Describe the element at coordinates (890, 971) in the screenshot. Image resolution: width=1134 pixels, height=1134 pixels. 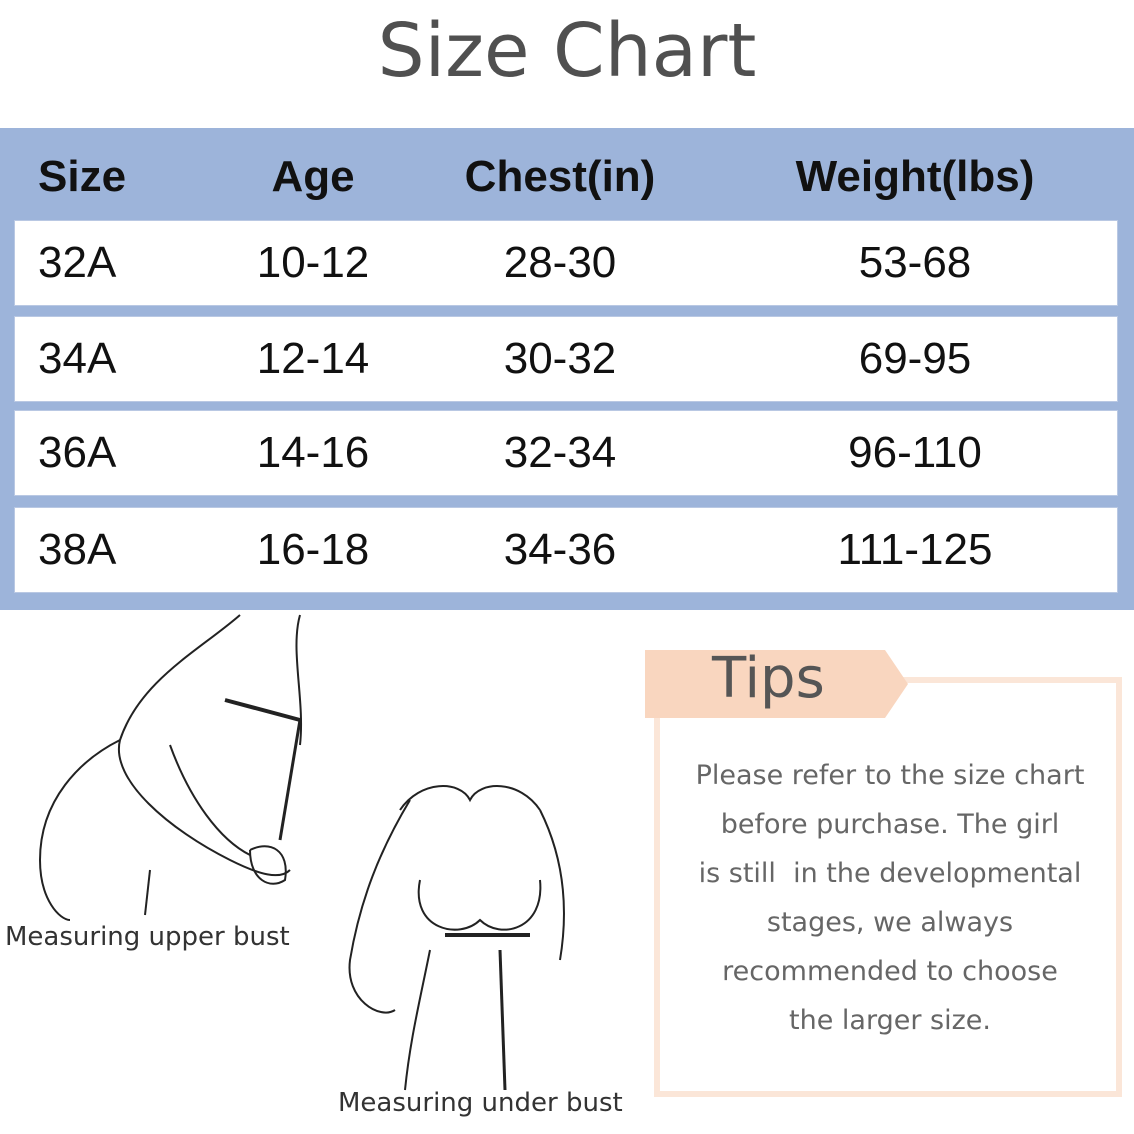
I see `tips-line: recommended to choose` at that location.